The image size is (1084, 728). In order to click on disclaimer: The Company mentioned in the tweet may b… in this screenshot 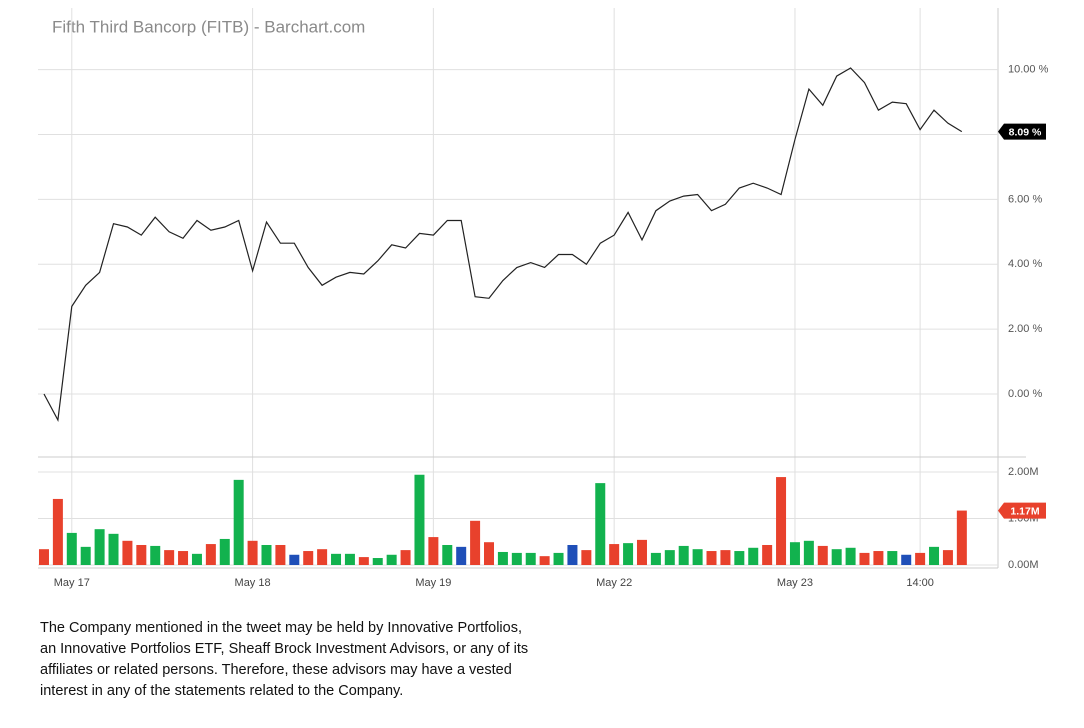, I will do `click(284, 660)`.